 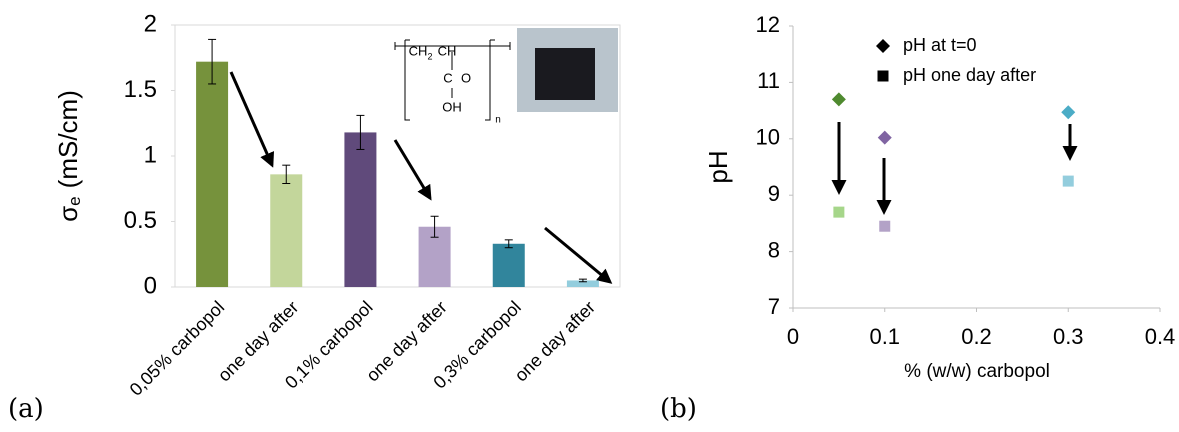 I want to click on y-axis-label: pH, so click(x=718, y=166).